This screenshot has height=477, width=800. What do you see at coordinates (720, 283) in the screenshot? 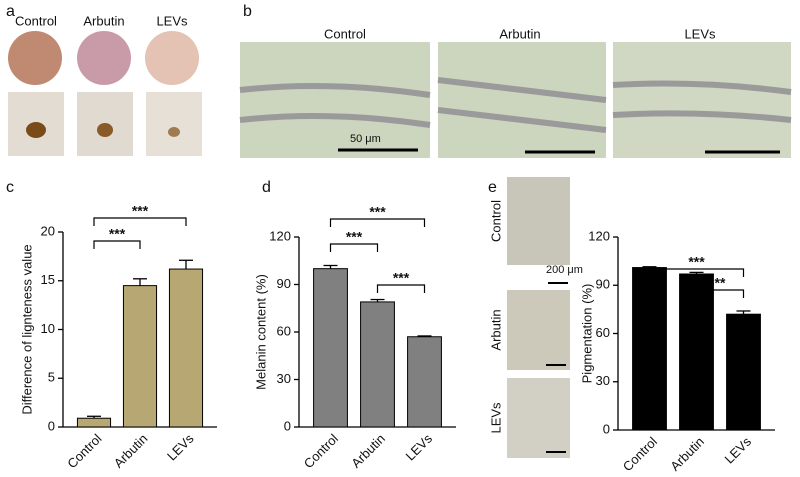
I see `significance-label: **` at bounding box center [720, 283].